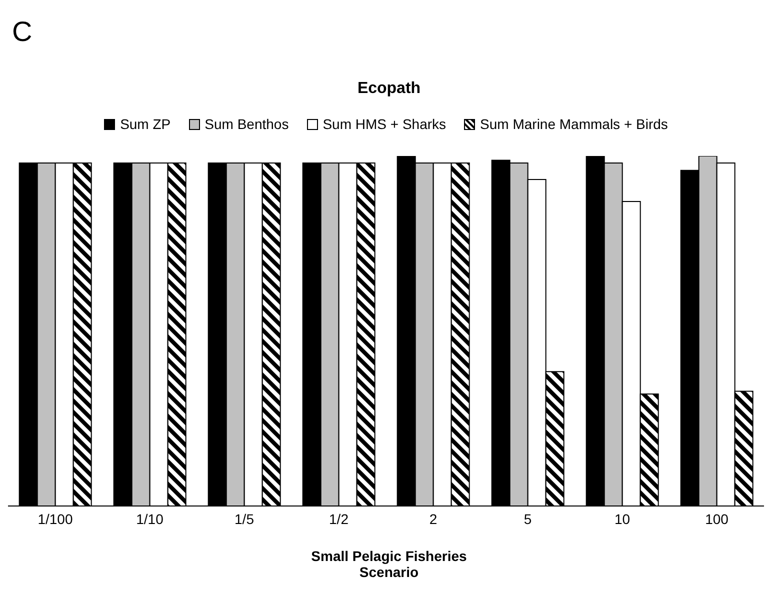 Image resolution: width=770 pixels, height=603 pixels. What do you see at coordinates (339, 518) in the screenshot?
I see `x-tick-label: 1/2` at bounding box center [339, 518].